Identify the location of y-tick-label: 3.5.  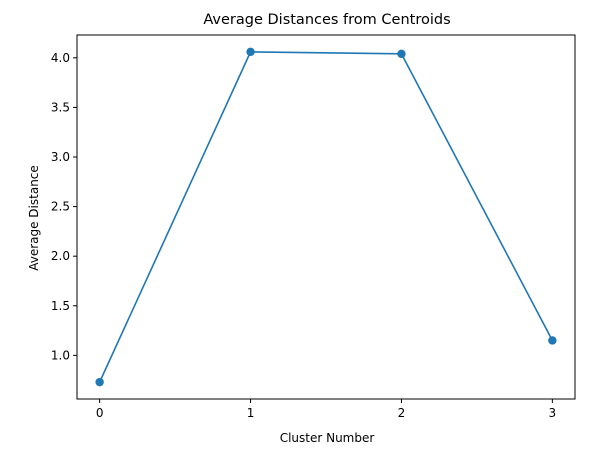
(60, 107).